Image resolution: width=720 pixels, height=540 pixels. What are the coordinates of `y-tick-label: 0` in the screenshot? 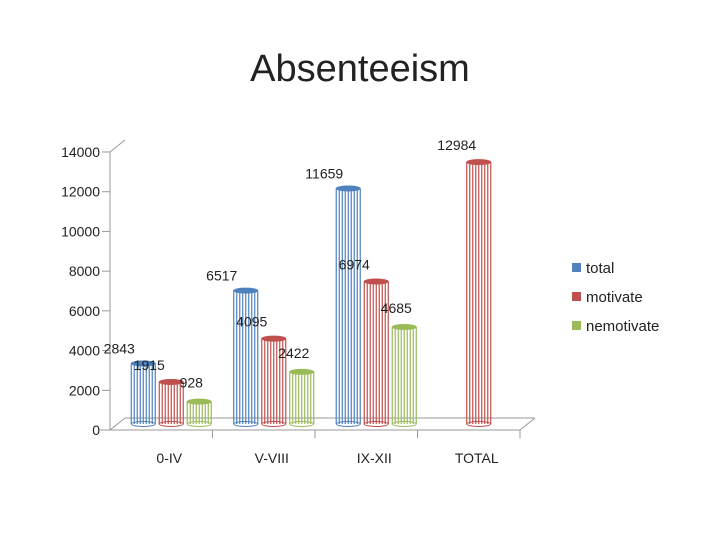 It's located at (96, 430).